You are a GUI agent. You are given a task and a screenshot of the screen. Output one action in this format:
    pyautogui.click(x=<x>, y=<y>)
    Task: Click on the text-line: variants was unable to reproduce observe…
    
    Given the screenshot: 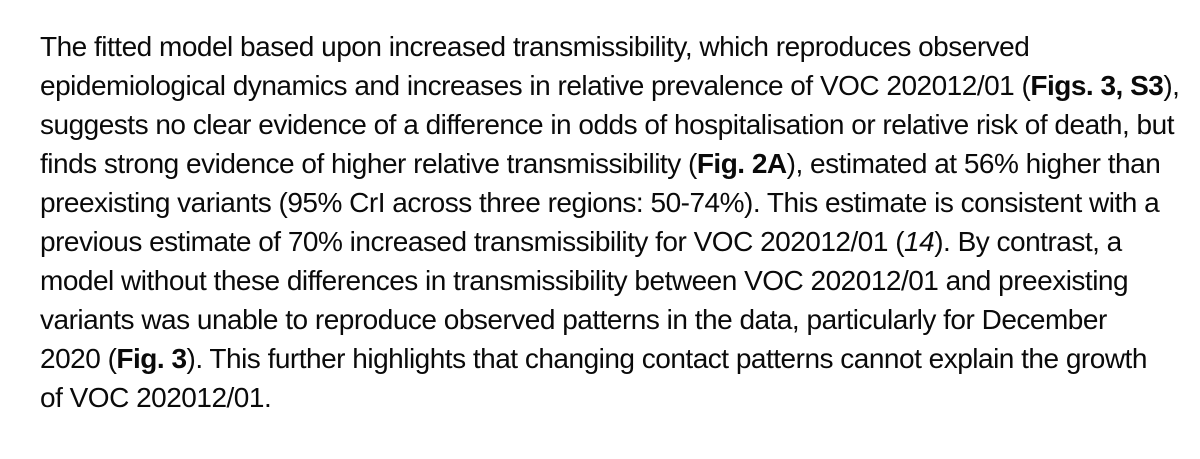 What is the action you would take?
    pyautogui.click(x=610, y=319)
    